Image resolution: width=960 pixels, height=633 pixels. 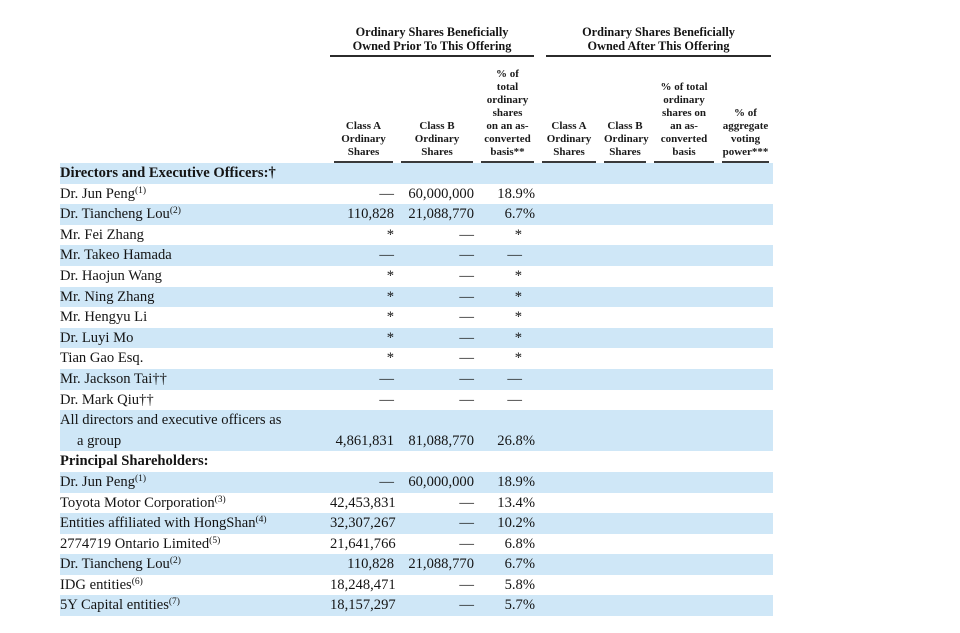 What do you see at coordinates (416, 461) in the screenshot?
I see `section-row: Principal Shareholders:` at bounding box center [416, 461].